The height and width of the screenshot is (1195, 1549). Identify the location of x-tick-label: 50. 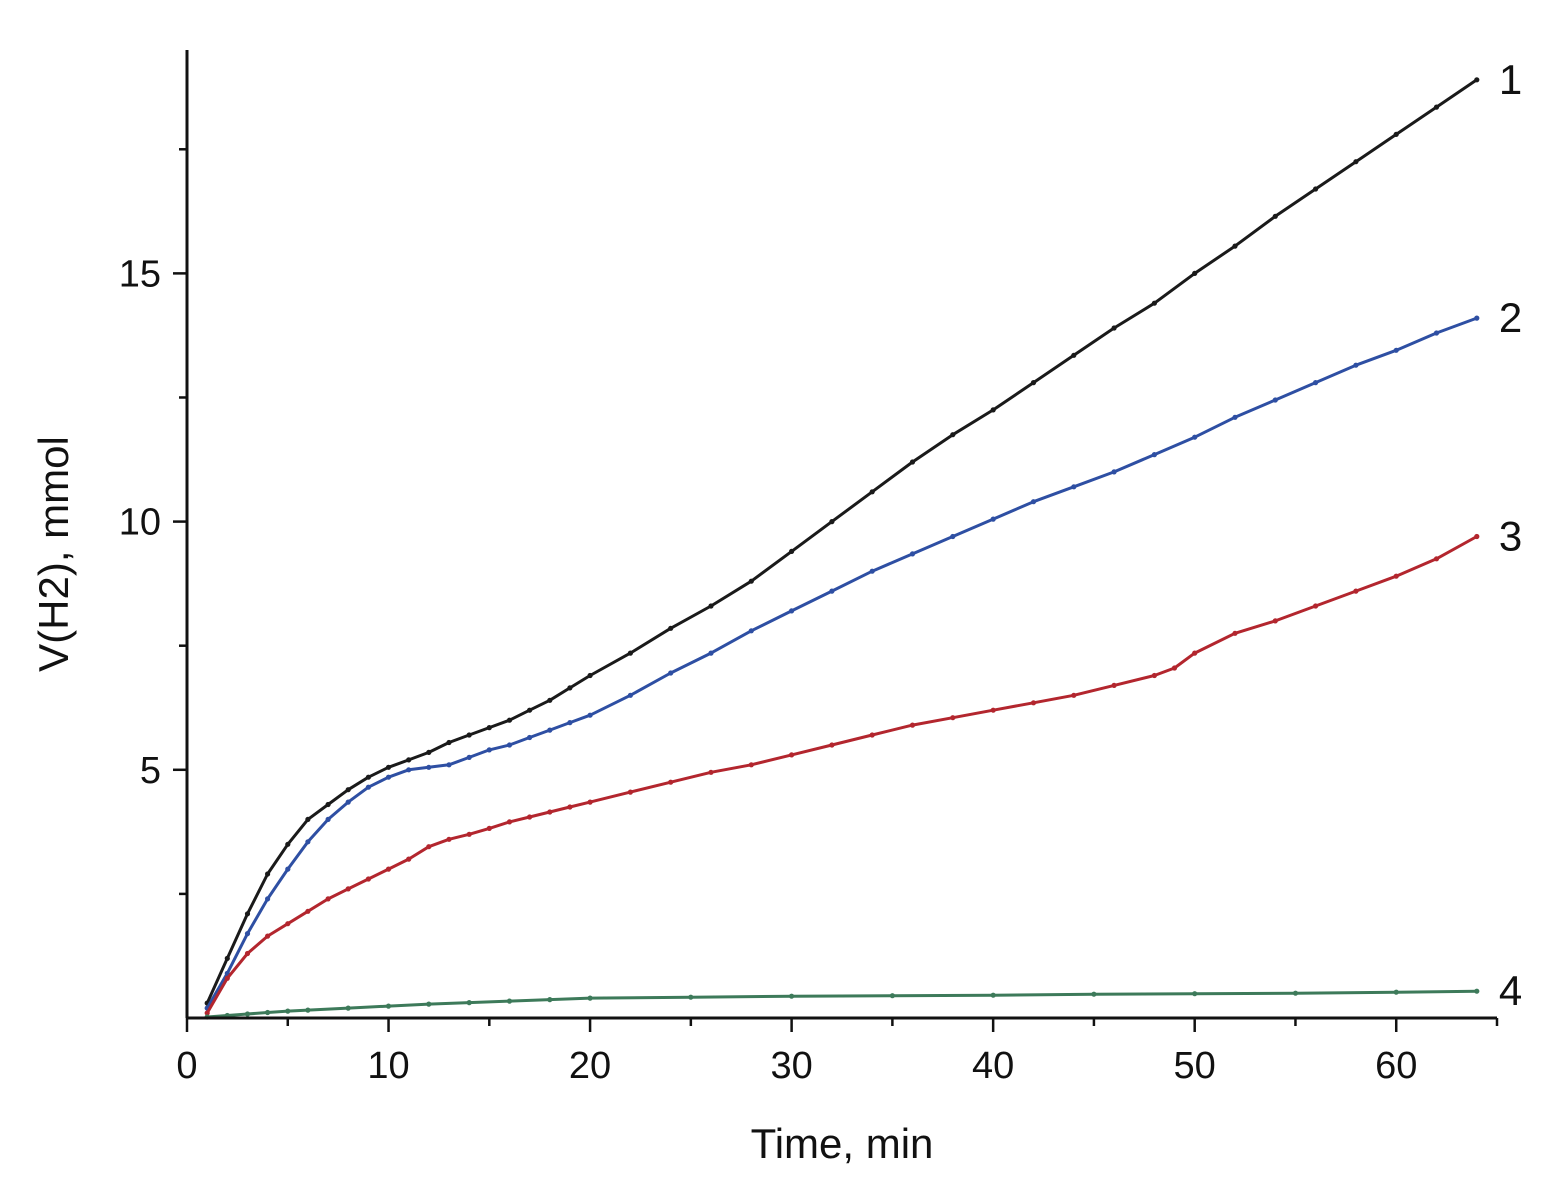
(1195, 1066).